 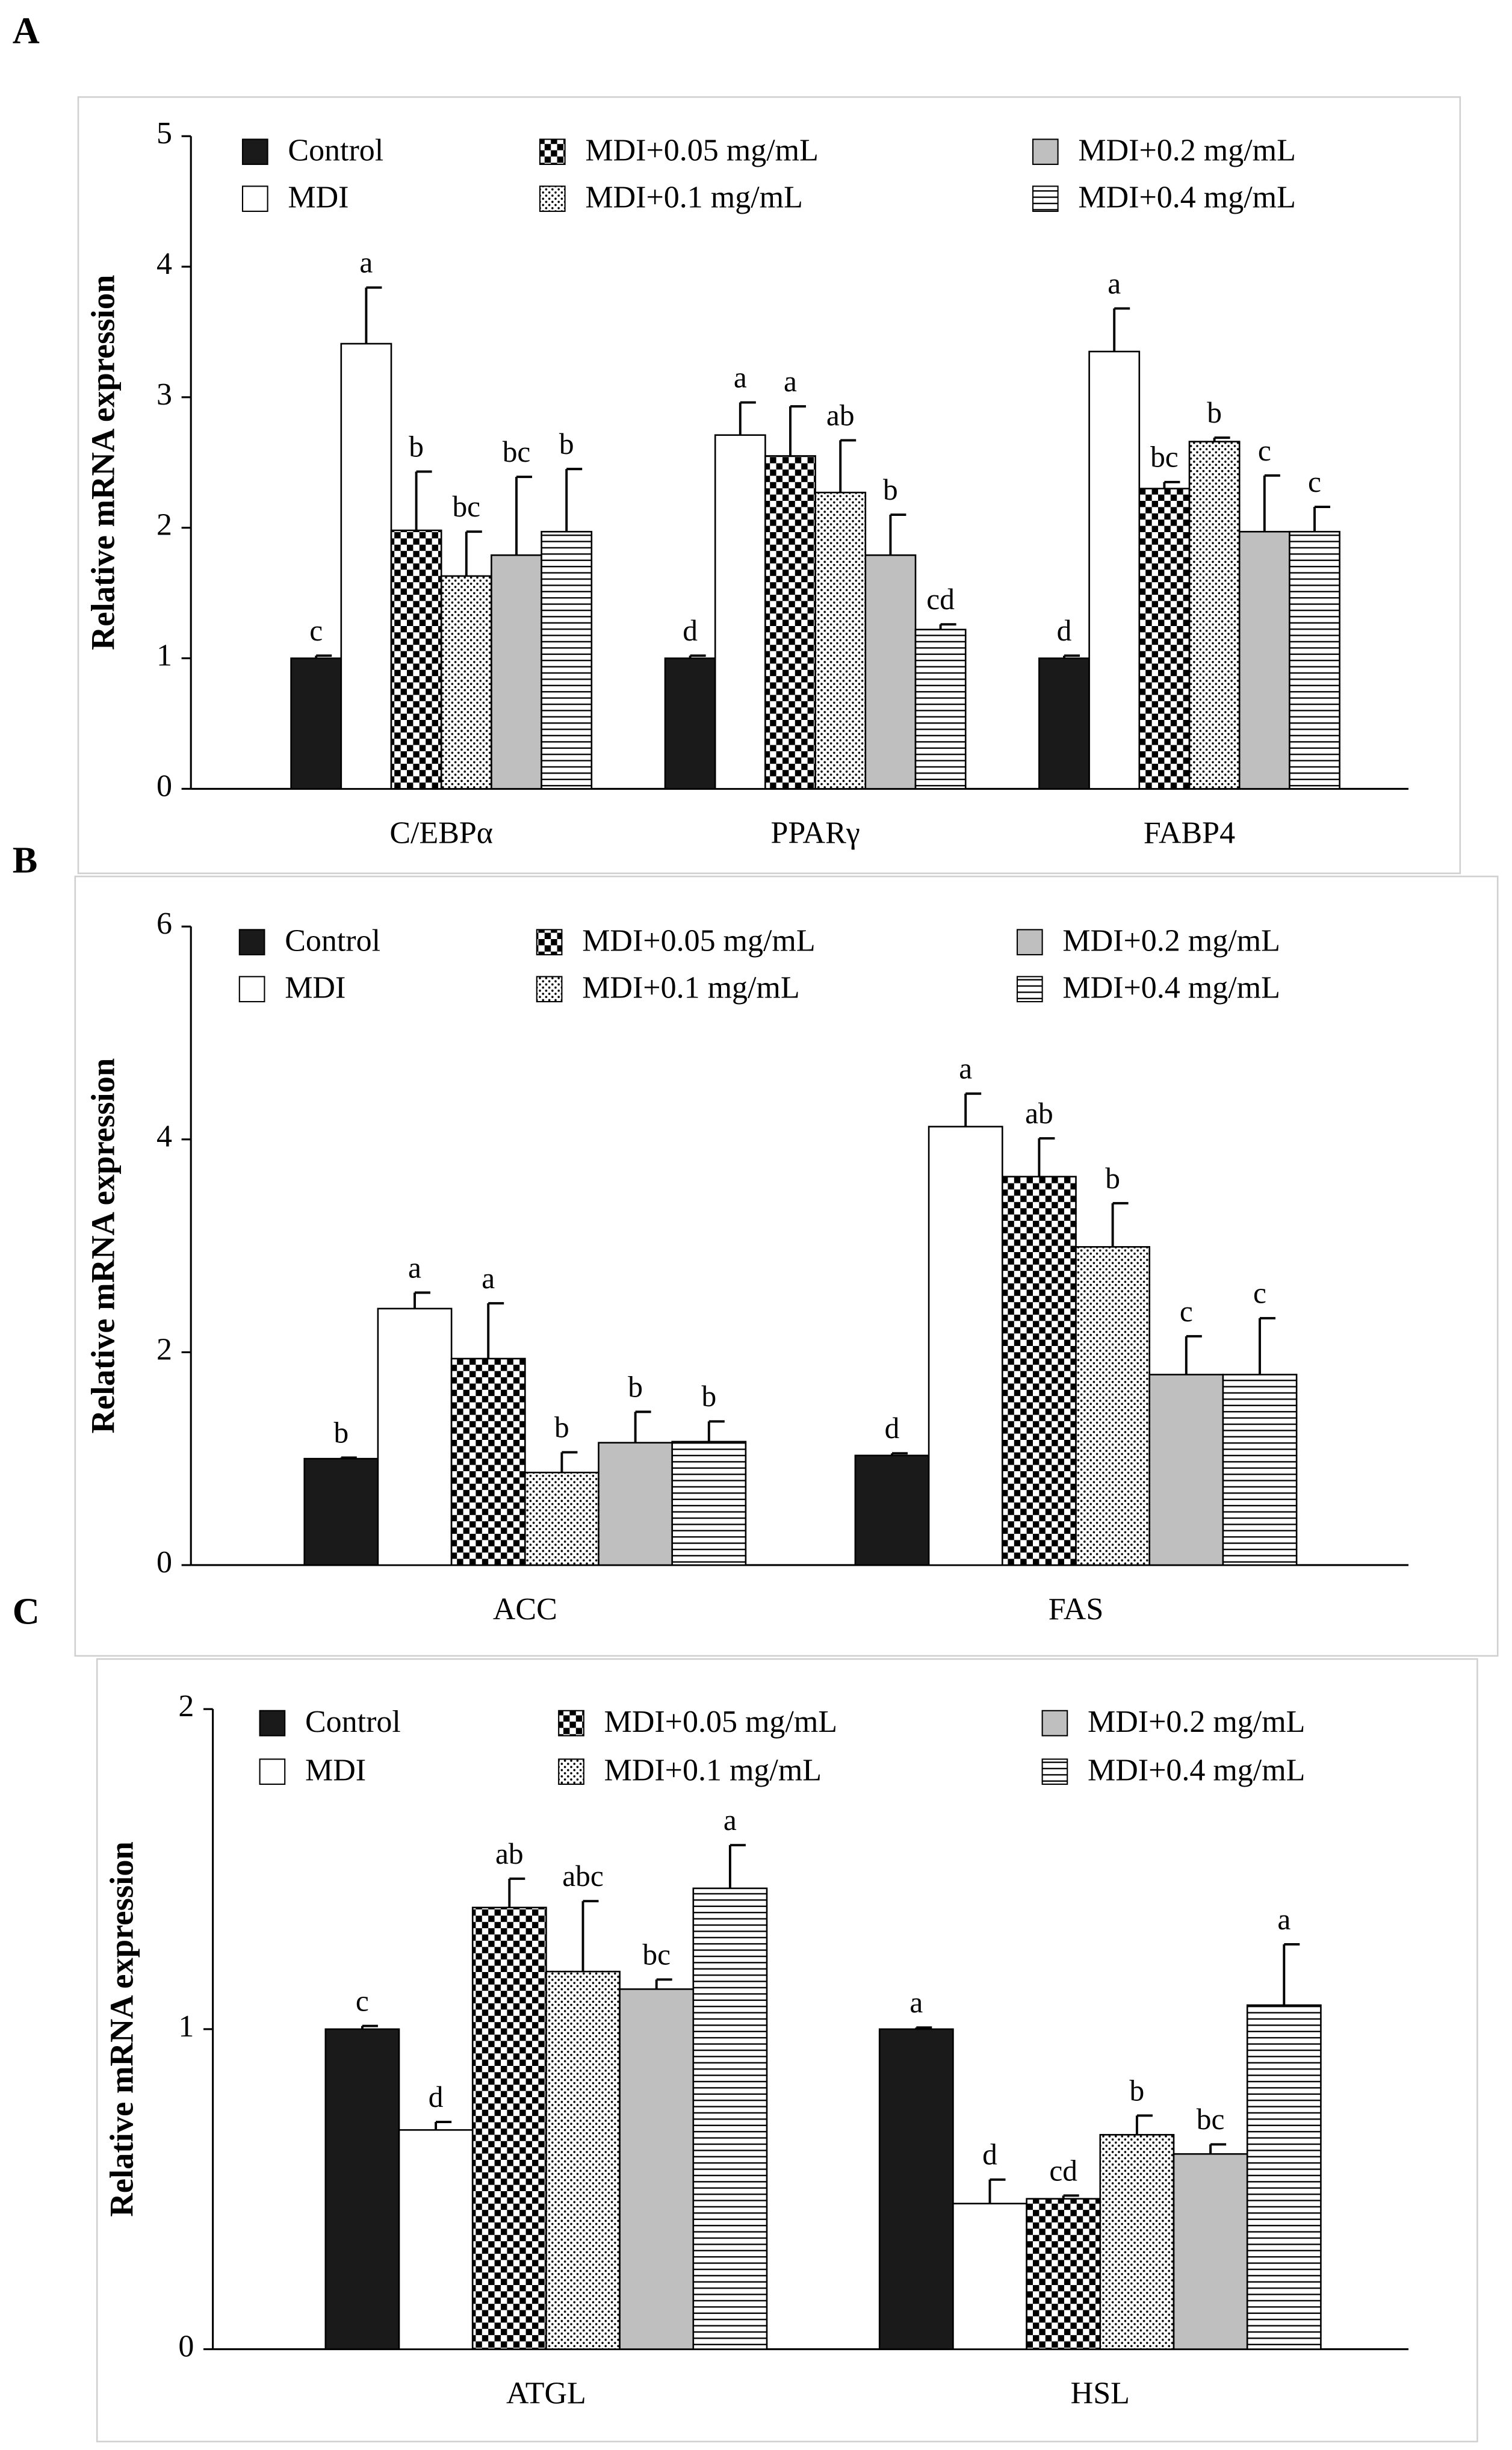 I want to click on x-tick-label: ACC, so click(x=525, y=1609).